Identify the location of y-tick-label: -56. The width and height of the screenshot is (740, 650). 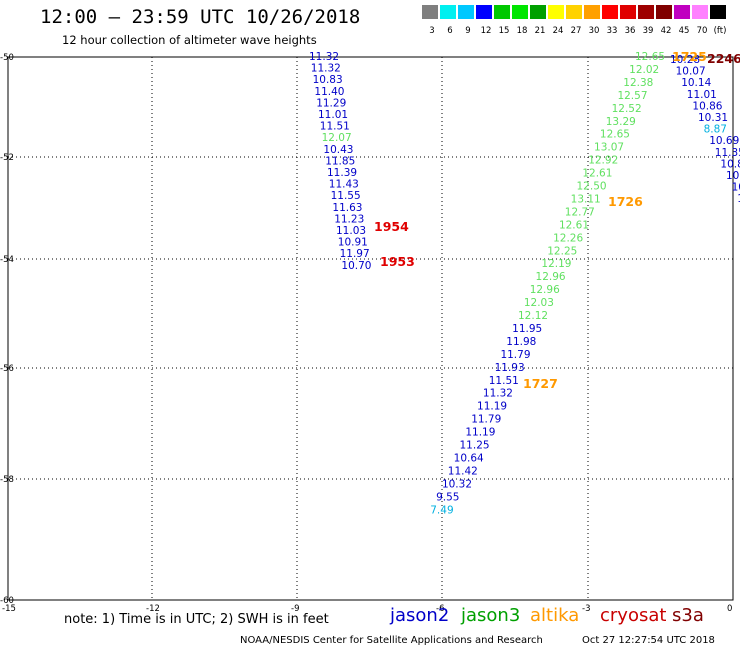
(7, 369).